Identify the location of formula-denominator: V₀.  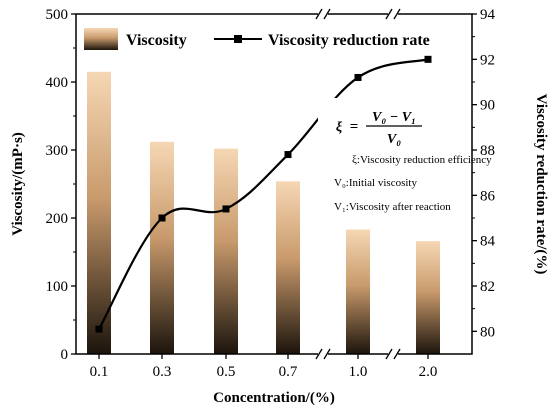
(394, 139).